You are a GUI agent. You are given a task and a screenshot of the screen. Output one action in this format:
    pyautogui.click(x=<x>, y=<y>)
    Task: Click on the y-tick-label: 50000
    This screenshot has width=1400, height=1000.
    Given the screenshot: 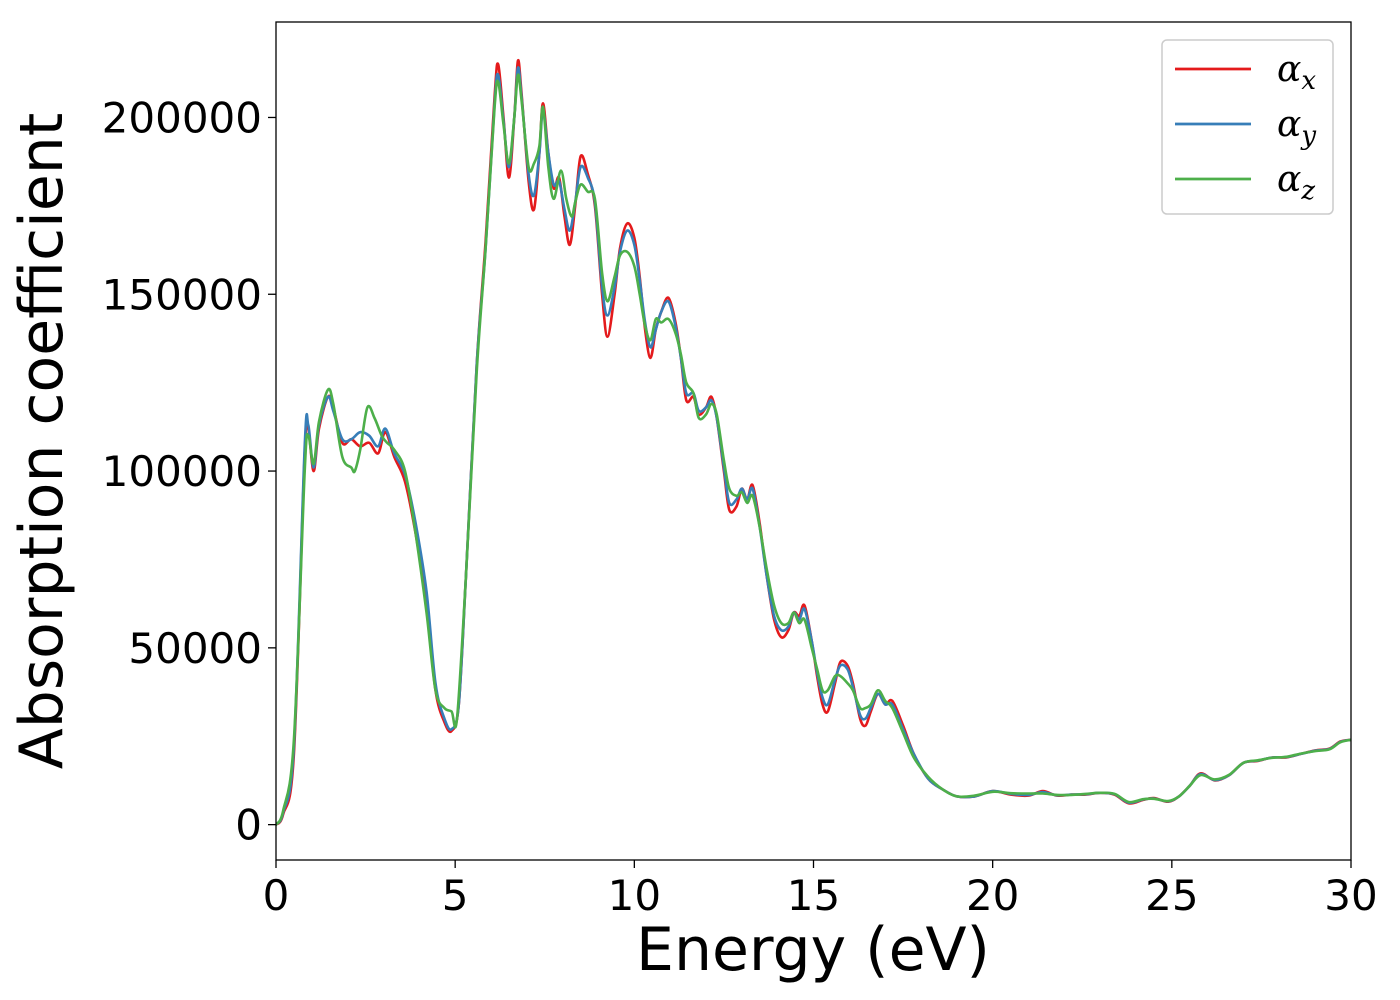 What is the action you would take?
    pyautogui.click(x=195, y=648)
    